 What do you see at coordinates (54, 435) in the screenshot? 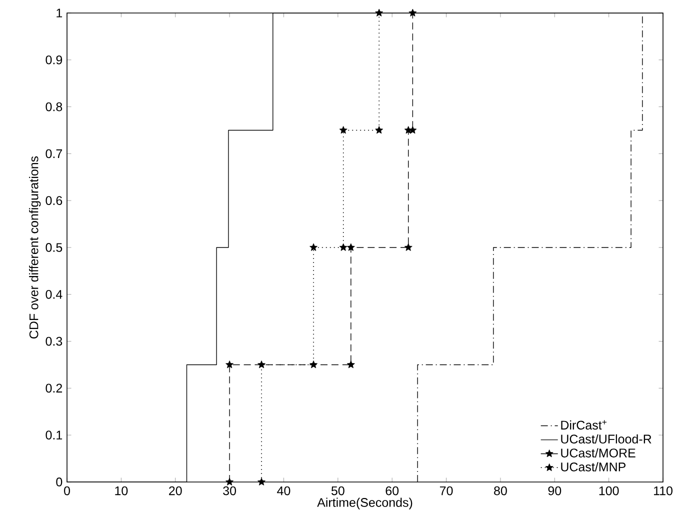
I see `y-tick-label: 0.1` at bounding box center [54, 435].